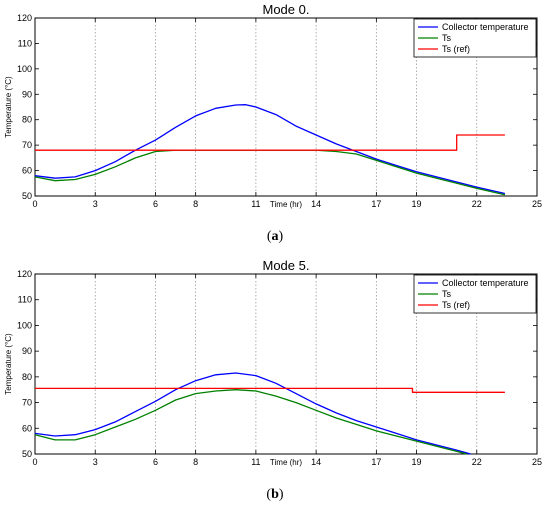  I want to click on figure-caption: (b), so click(274, 494).